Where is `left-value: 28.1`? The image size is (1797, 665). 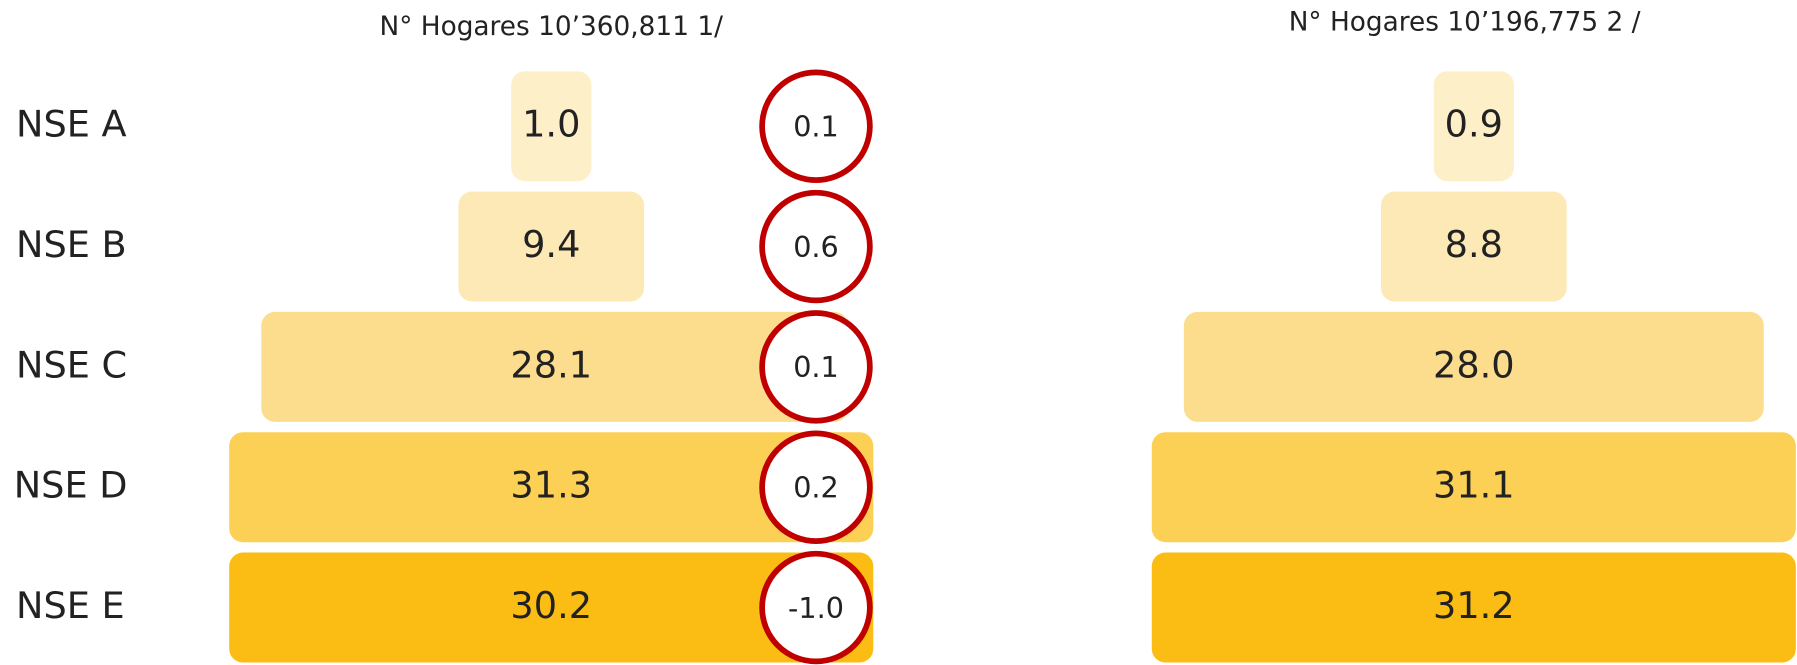 left-value: 28.1 is located at coordinates (551, 364).